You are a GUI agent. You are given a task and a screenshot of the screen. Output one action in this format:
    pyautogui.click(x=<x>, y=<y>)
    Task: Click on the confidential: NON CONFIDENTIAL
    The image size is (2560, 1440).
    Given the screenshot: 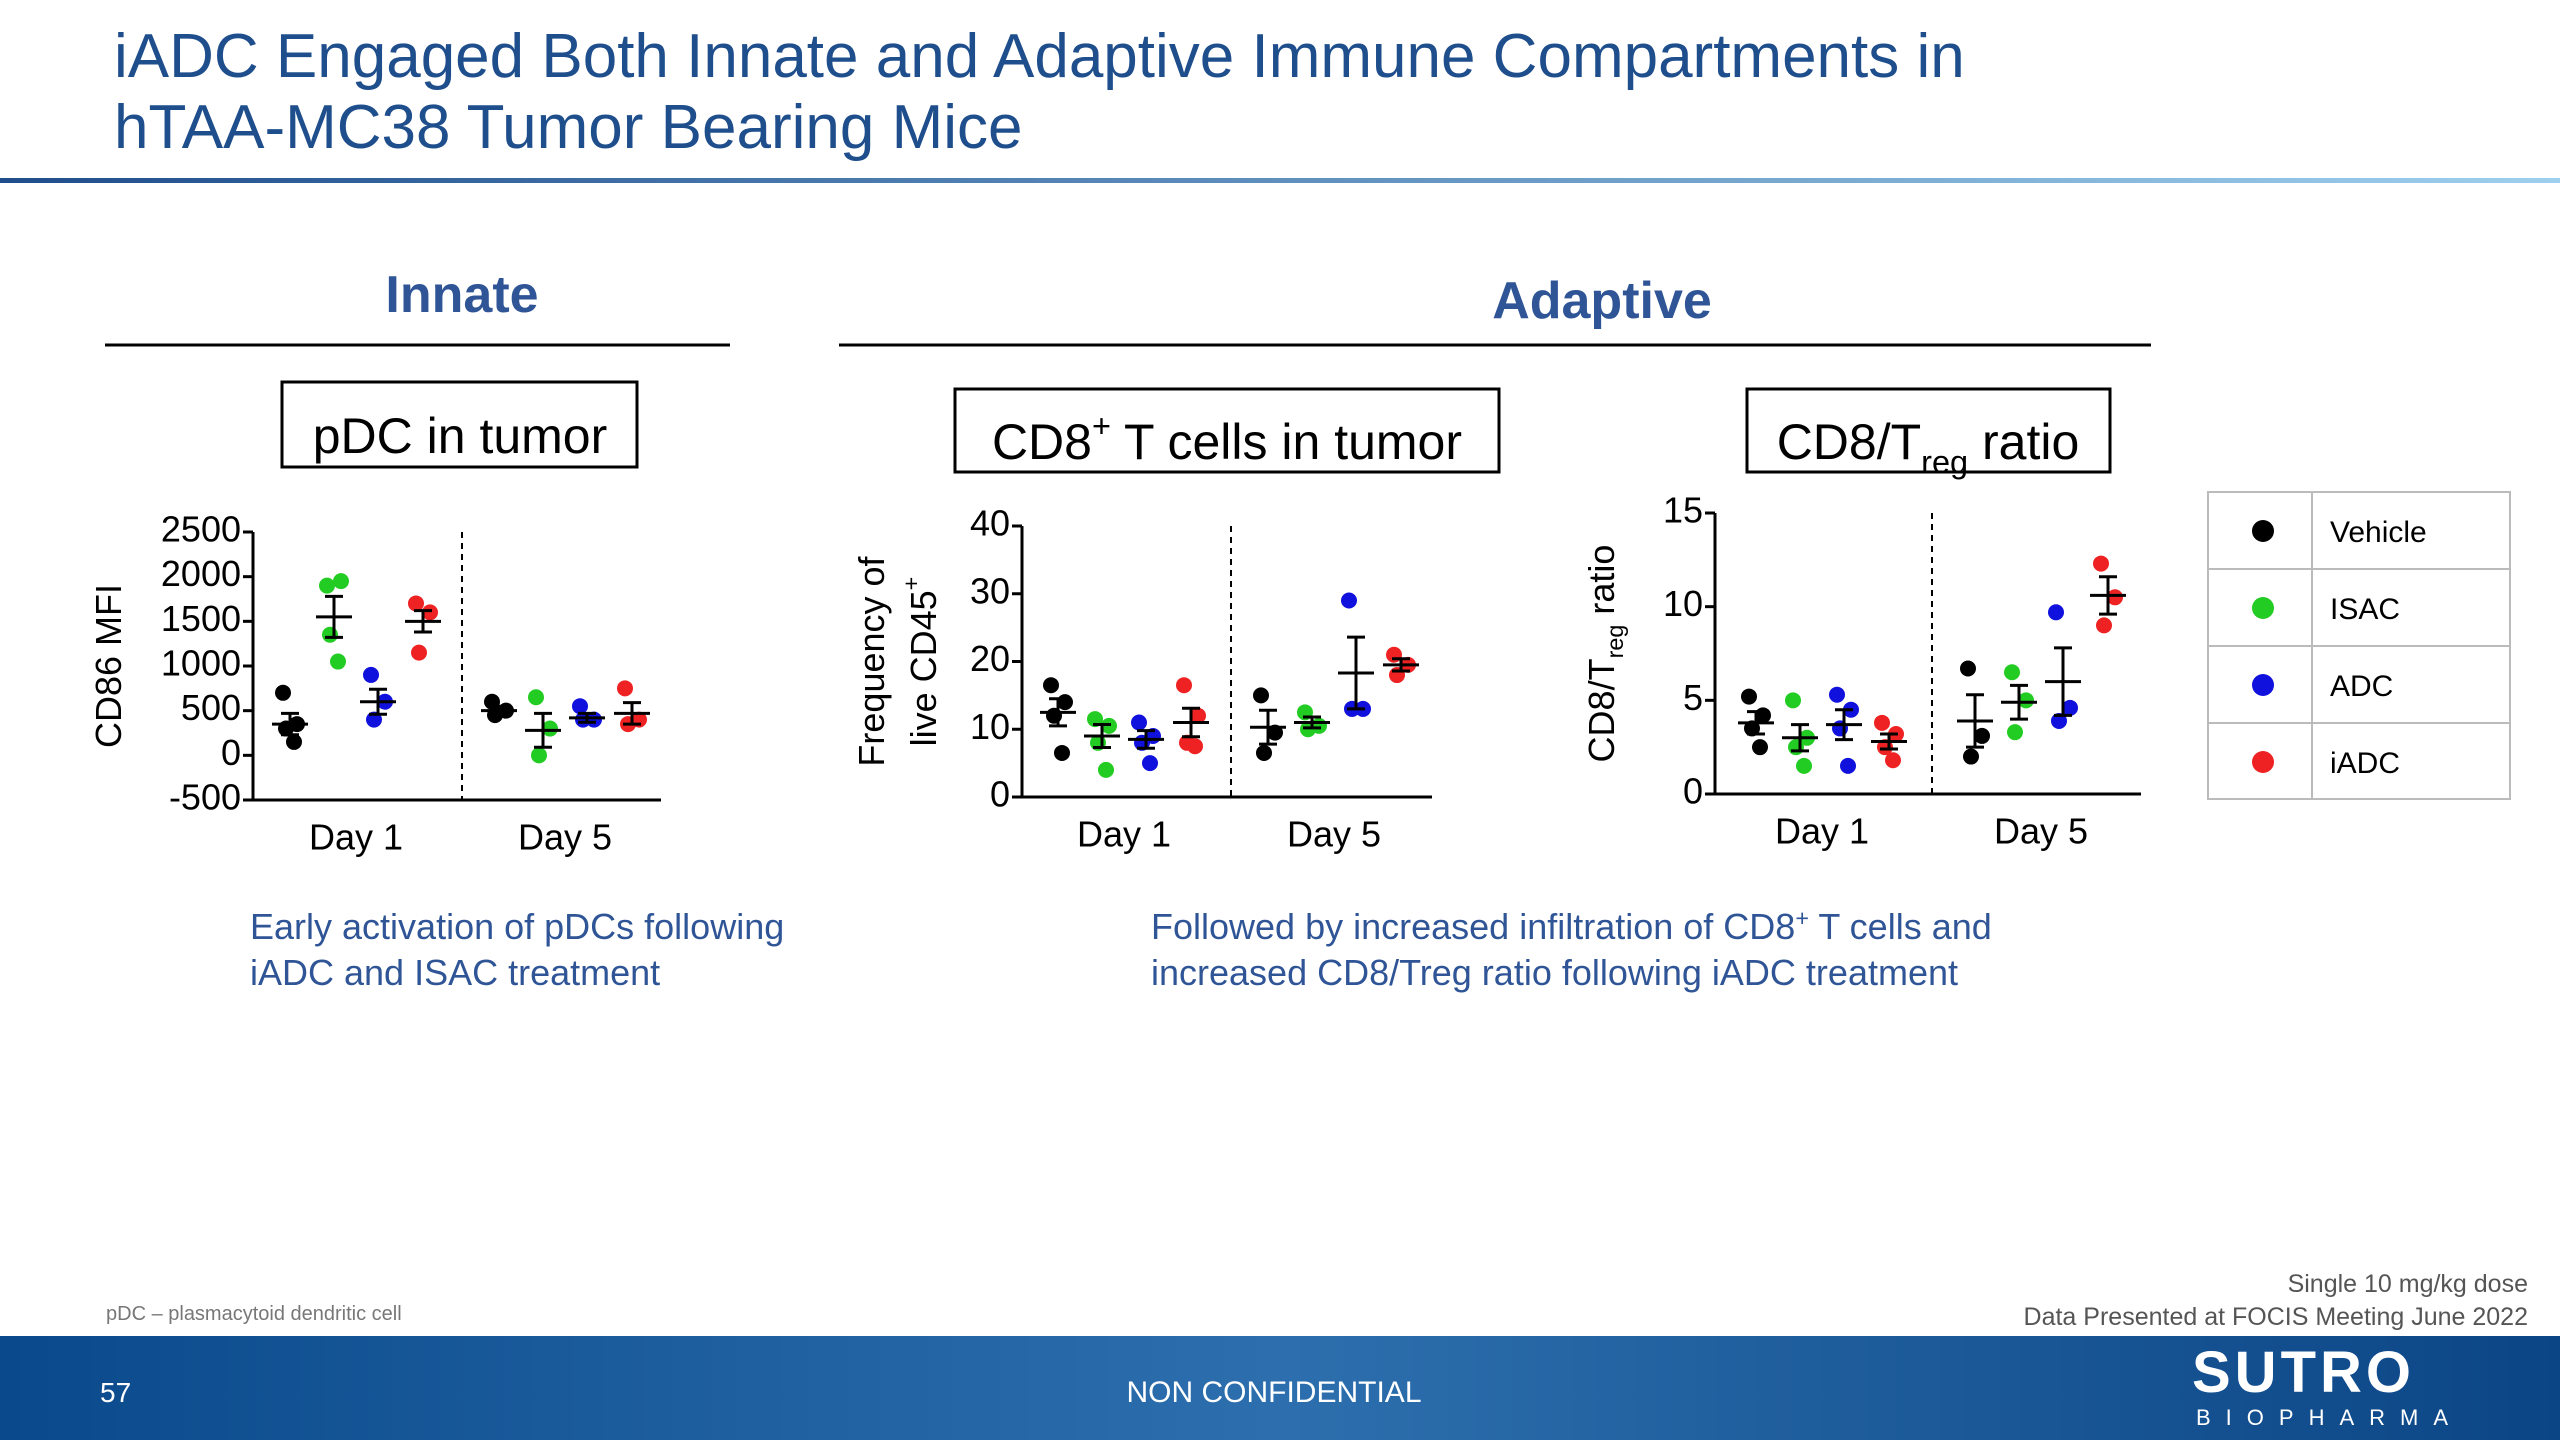 What is the action you would take?
    pyautogui.click(x=1273, y=1392)
    